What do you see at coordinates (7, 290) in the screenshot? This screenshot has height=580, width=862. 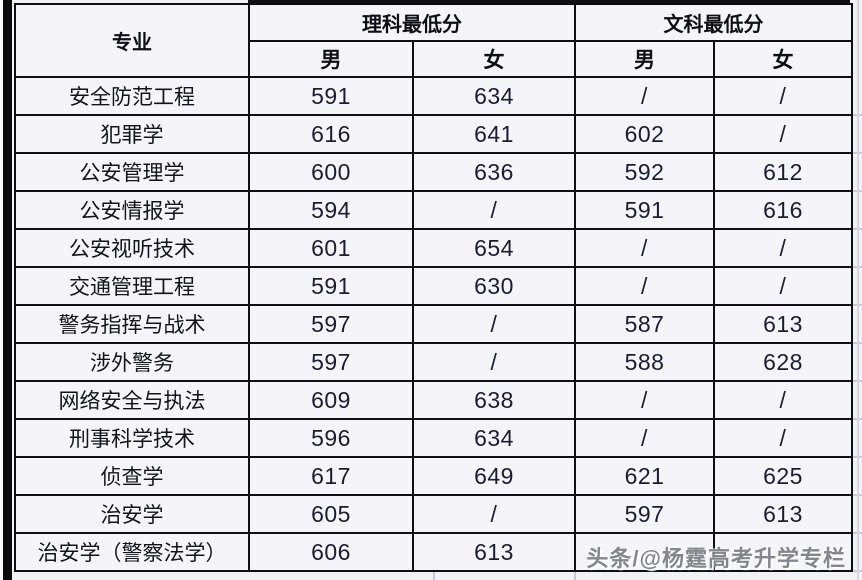 I see `left-black-bar` at bounding box center [7, 290].